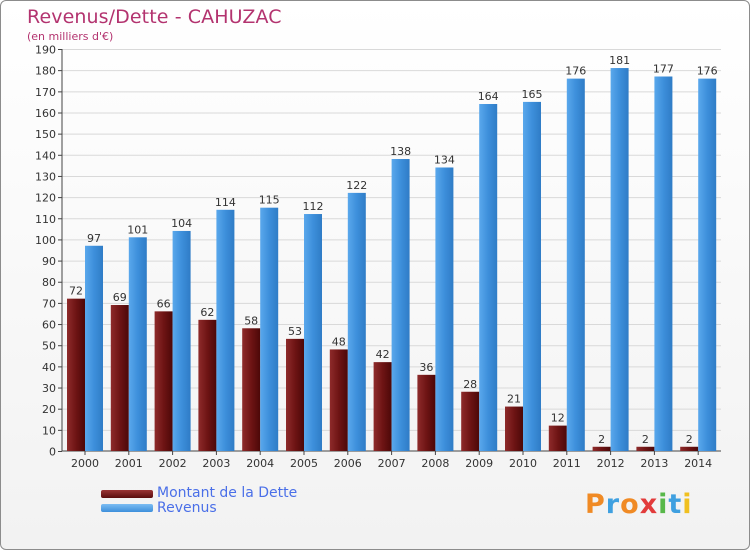 Image resolution: width=750 pixels, height=550 pixels. What do you see at coordinates (187, 508) in the screenshot?
I see `legend-label-revenue: Revenus` at bounding box center [187, 508].